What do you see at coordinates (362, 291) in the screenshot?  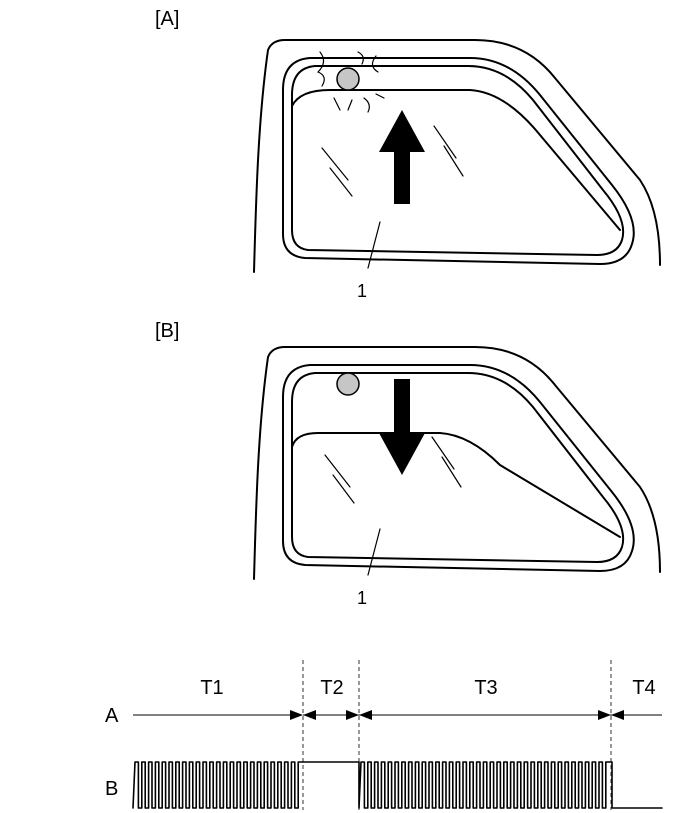 I see `part-number-a: 1` at bounding box center [362, 291].